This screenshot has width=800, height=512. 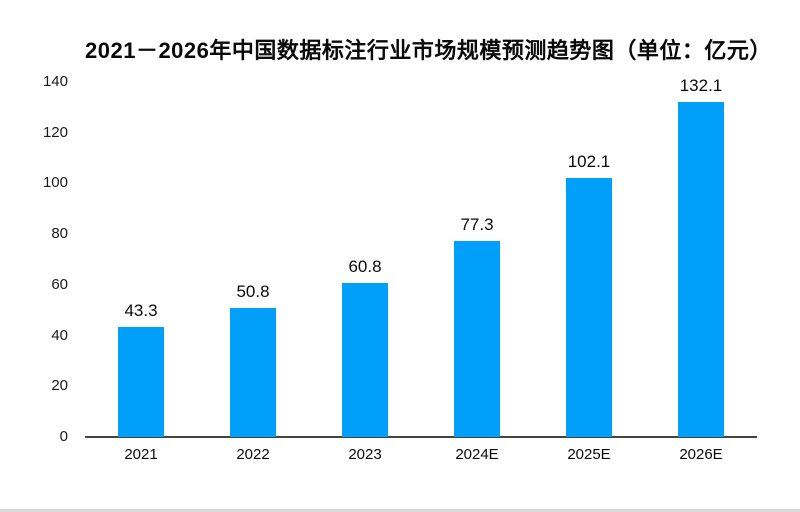 I want to click on chart-title: 2021－2026年中国数据标注行业市场规模预测趋势图（单位：亿元）, so click(x=428, y=50).